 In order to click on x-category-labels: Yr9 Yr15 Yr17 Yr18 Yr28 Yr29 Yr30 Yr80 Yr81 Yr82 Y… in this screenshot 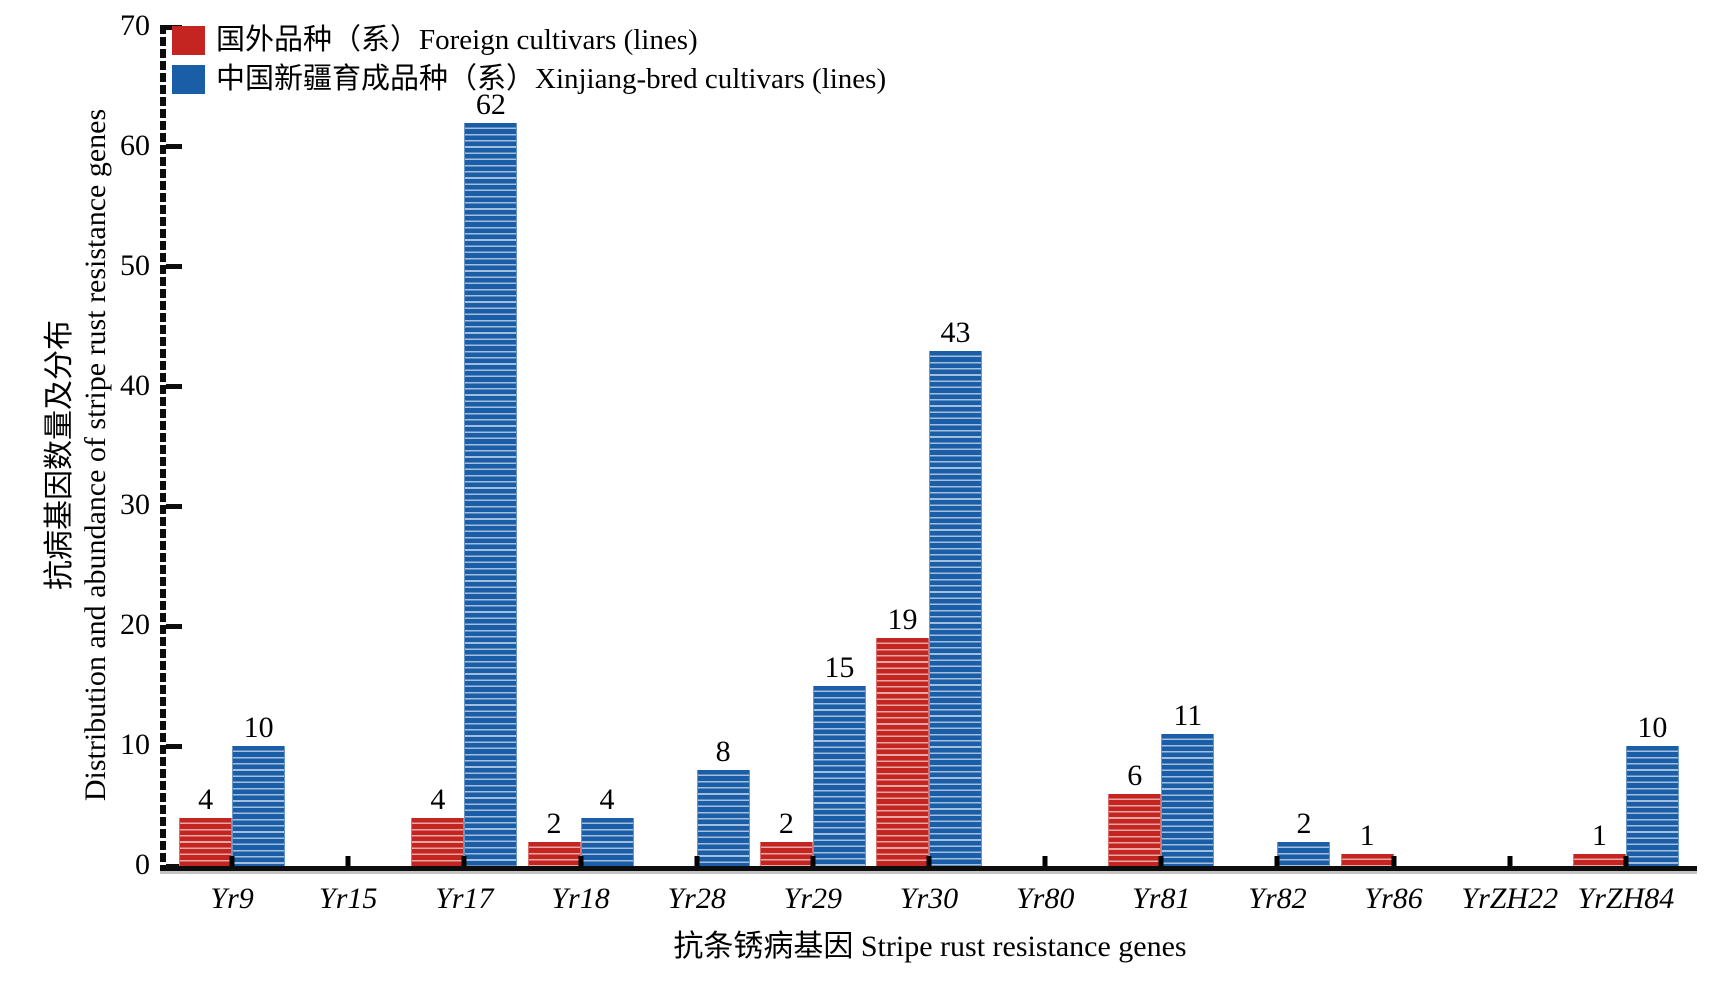, I will do `click(930, 902)`.